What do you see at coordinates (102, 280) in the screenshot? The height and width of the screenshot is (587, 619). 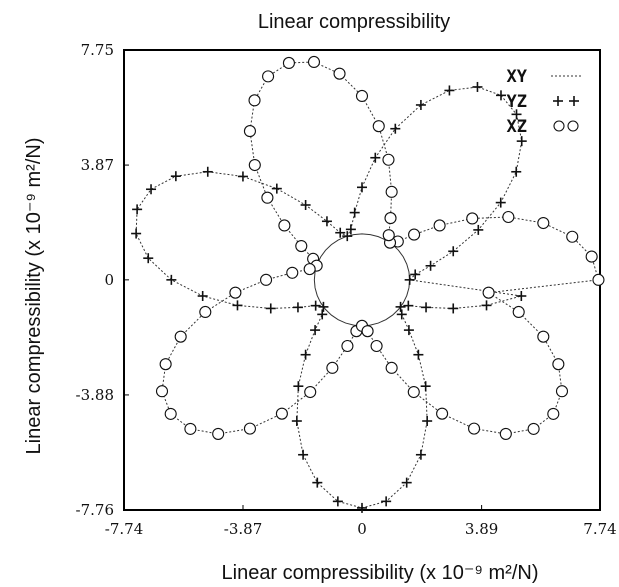 I see `y-axis-ticks: 7.75 3.87 0 -3.88 -7.76` at bounding box center [102, 280].